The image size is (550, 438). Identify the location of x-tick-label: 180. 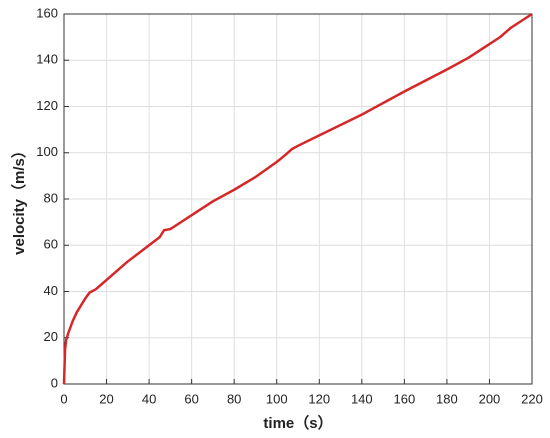
(447, 398).